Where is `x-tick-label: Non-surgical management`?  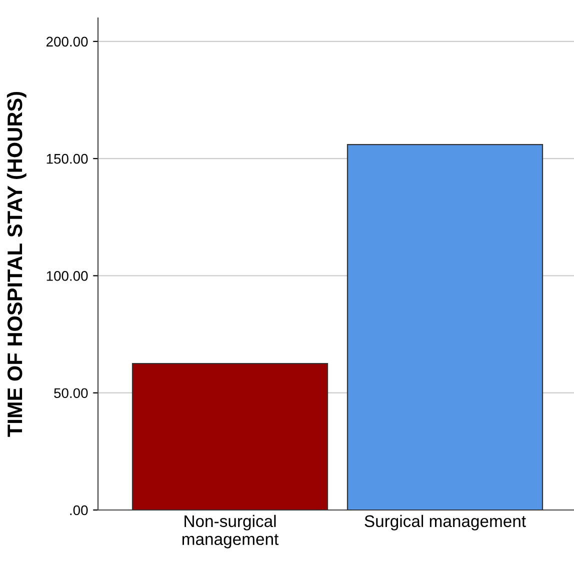
x-tick-label: Non-surgical management is located at coordinates (230, 531).